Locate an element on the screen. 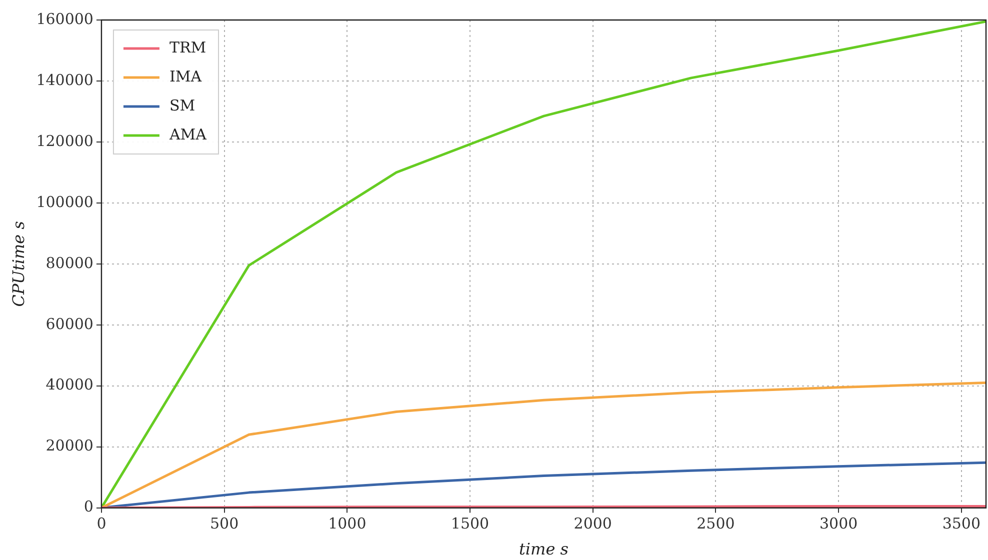  x-tick-label: 3500 is located at coordinates (961, 523).